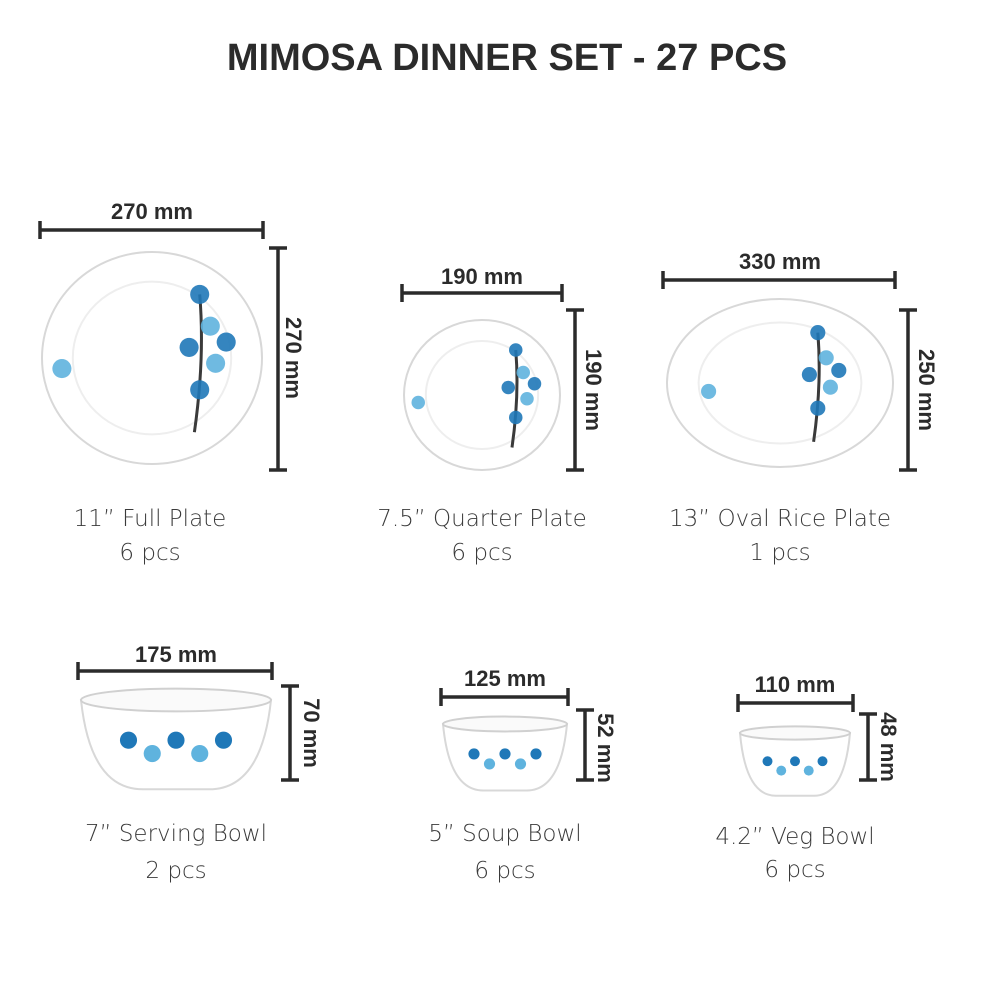 The width and height of the screenshot is (1000, 1000). What do you see at coordinates (780, 261) in the screenshot?
I see `width-label: 330 mm` at bounding box center [780, 261].